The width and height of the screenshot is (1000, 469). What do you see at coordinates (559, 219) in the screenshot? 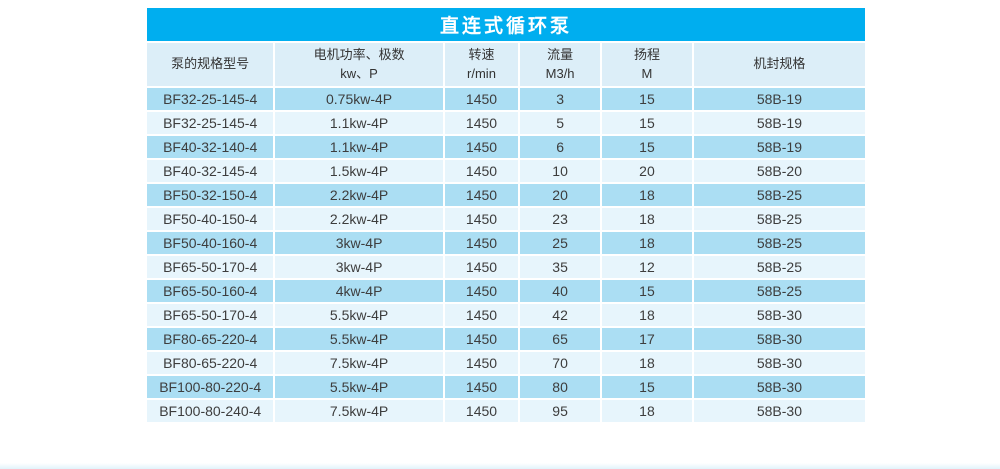
I see `cell-flow: 23` at bounding box center [559, 219].